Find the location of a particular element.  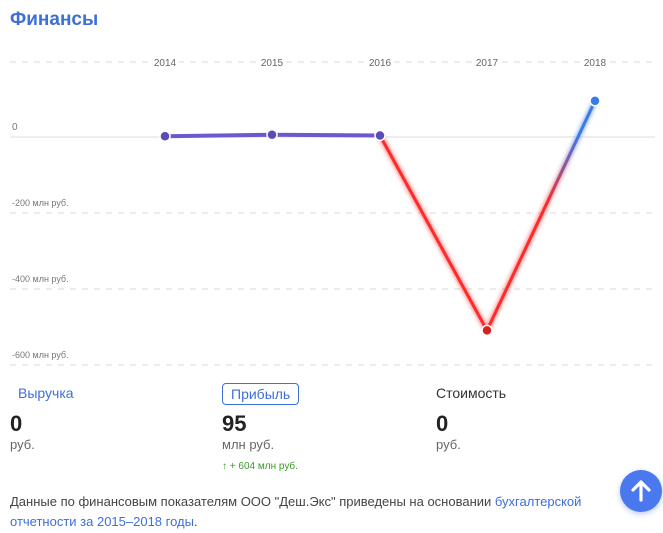

tab-revenue: Выручка is located at coordinates (46, 393).